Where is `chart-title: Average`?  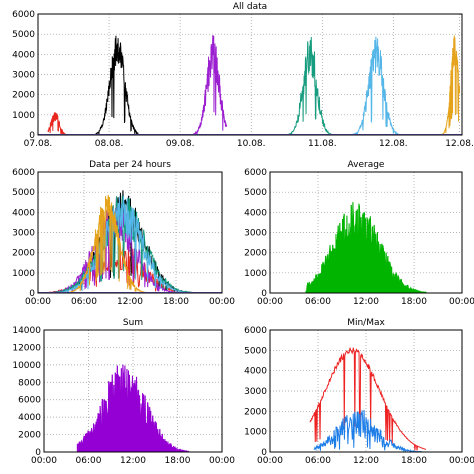
chart-title: Average is located at coordinates (366, 165).